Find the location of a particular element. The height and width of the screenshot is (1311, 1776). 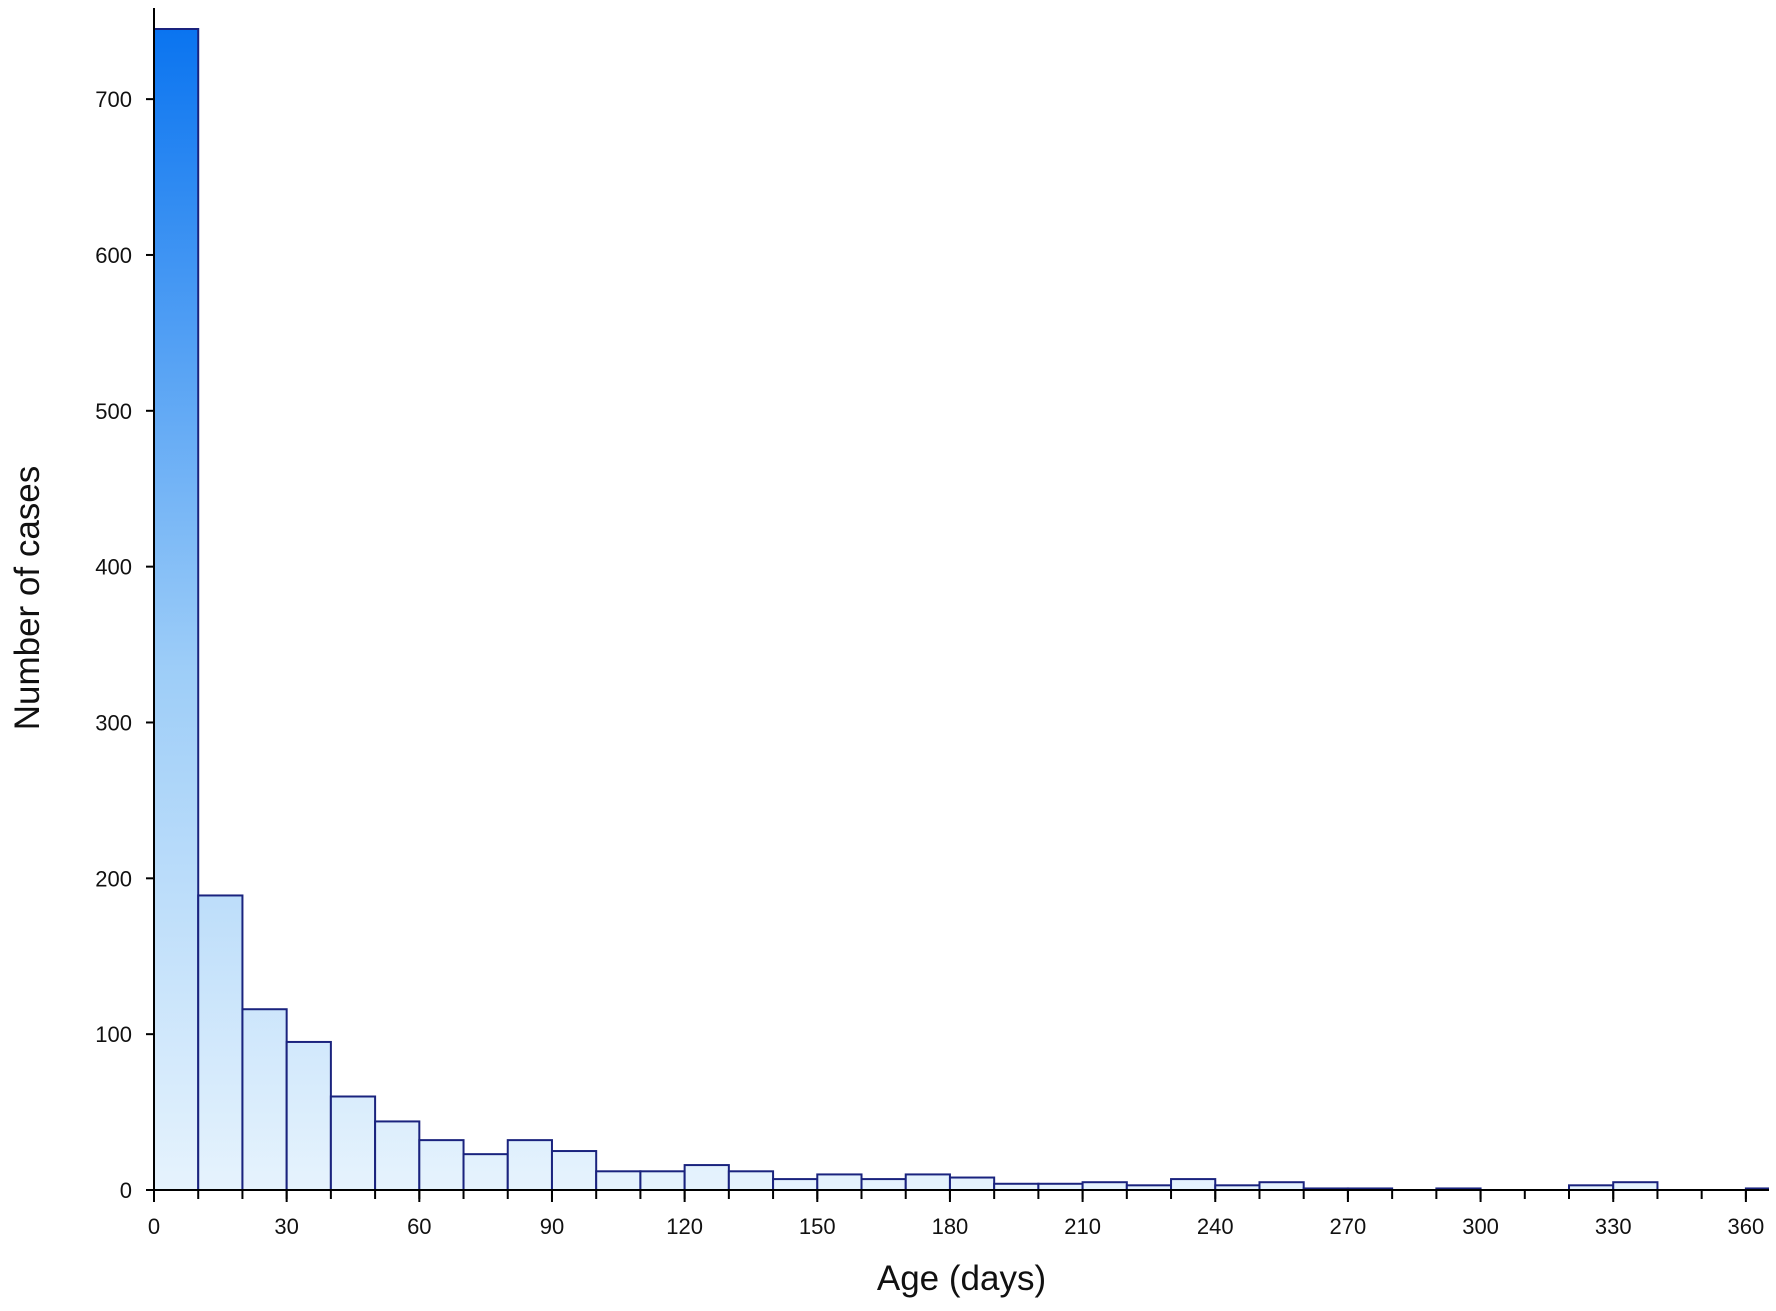

y-tick-label-200: 200 is located at coordinates (113, 878).